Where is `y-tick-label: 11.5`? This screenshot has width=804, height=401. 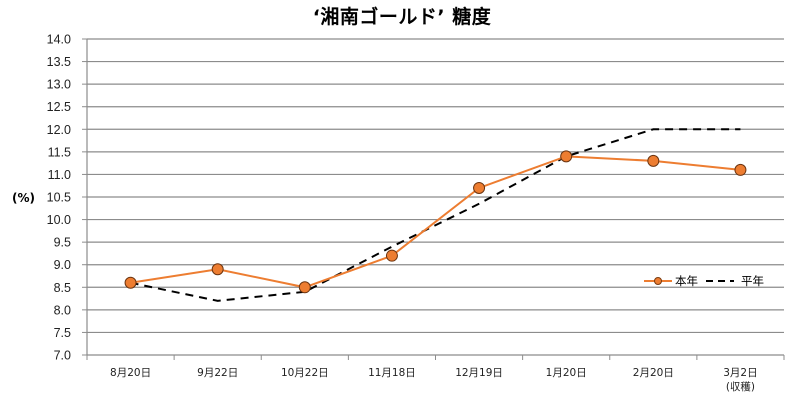 y-tick-label: 11.5 is located at coordinates (59, 152).